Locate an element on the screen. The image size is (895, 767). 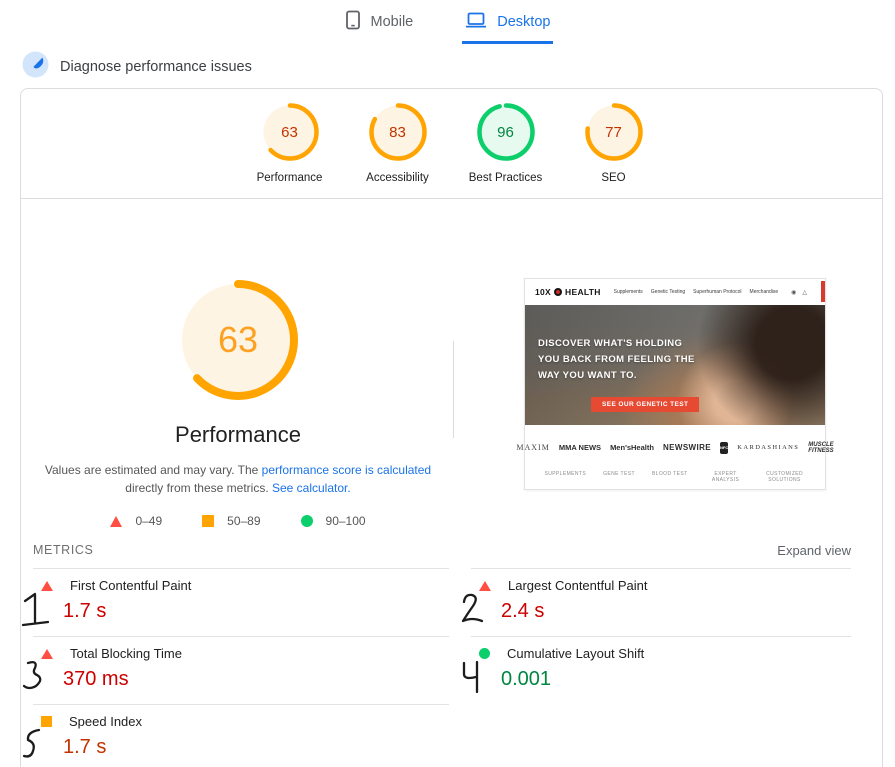
metric-largest-contentful-paint: Largest Contentful Paint 2.4 s is located at coordinates (656, 603).